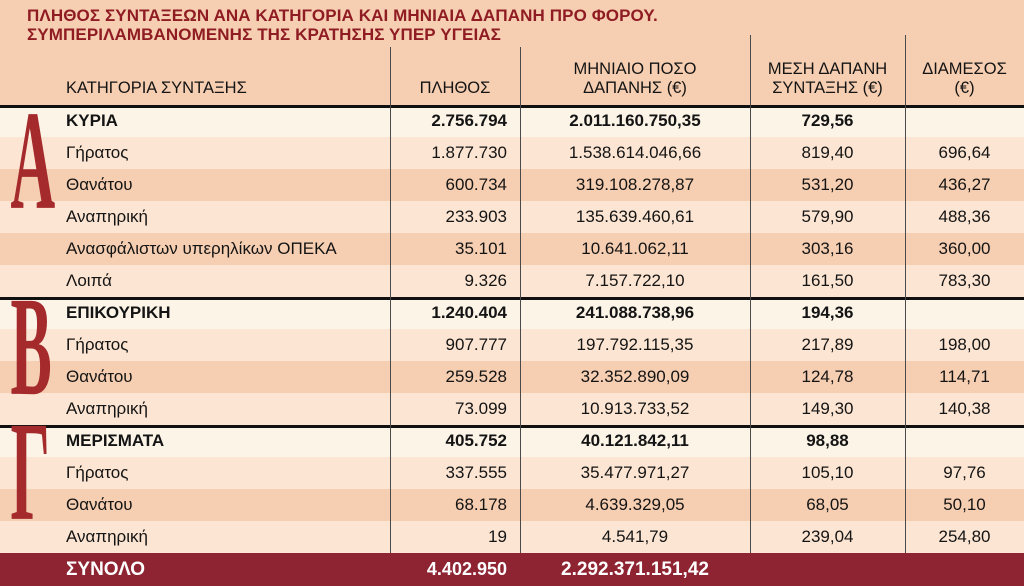 The width and height of the screenshot is (1024, 586). What do you see at coordinates (30, 471) in the screenshot?
I see `group-letter-gamma: Γ` at bounding box center [30, 471].